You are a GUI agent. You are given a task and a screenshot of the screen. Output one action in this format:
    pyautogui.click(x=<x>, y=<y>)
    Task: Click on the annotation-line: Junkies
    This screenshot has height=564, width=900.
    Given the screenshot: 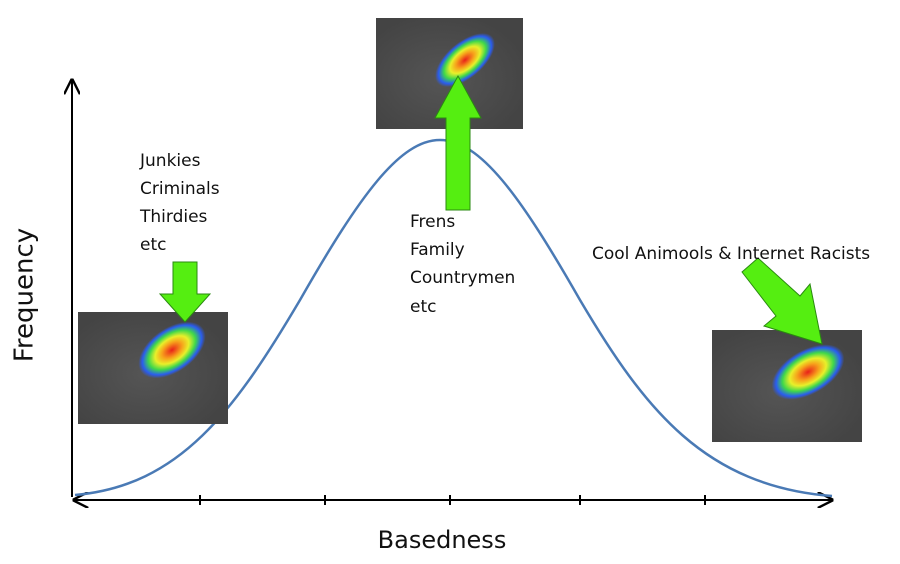 What is the action you would take?
    pyautogui.click(x=170, y=161)
    